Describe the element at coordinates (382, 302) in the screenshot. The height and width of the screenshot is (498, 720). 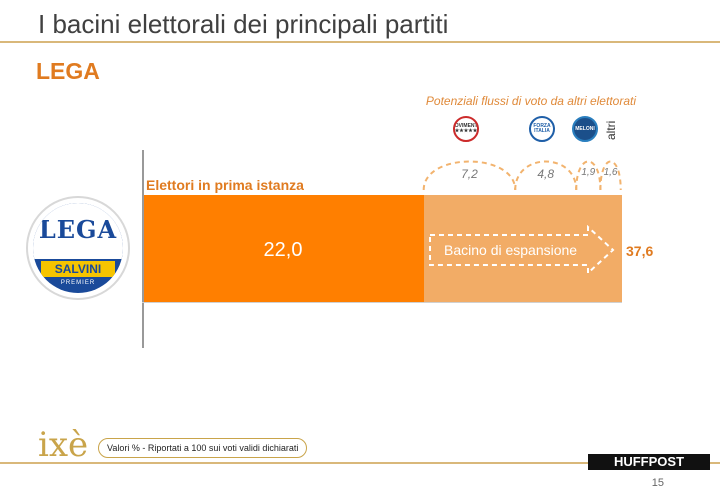
I see `baseline` at that location.